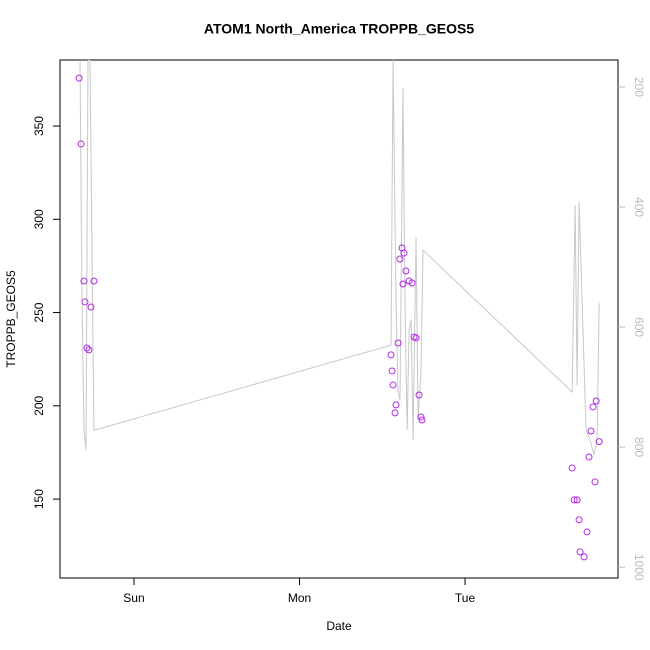 The width and height of the screenshot is (650, 650). I want to click on y-axis-label: TROPPB_GEOS5, so click(11, 319).